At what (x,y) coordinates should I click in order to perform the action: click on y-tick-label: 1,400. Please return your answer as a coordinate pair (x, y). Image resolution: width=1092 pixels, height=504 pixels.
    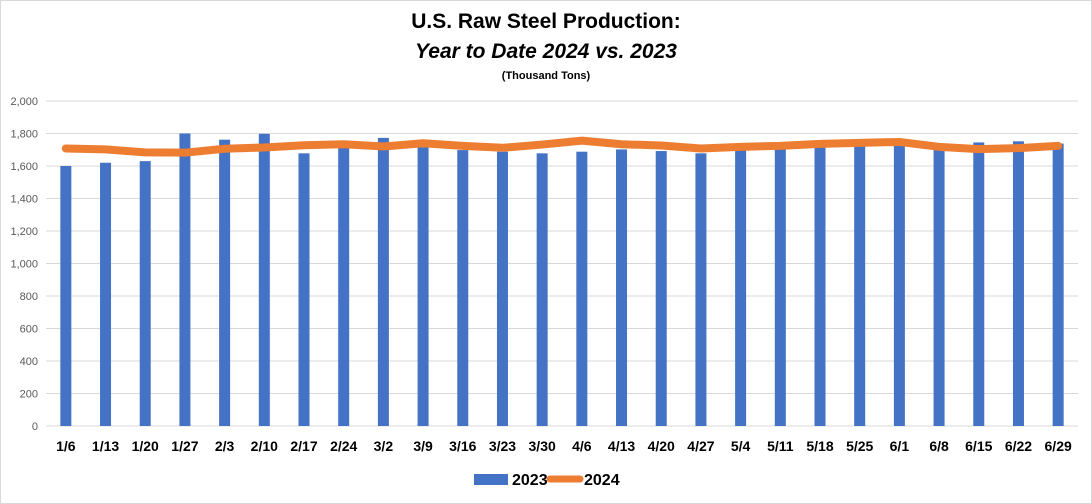
    Looking at the image, I should click on (24, 200).